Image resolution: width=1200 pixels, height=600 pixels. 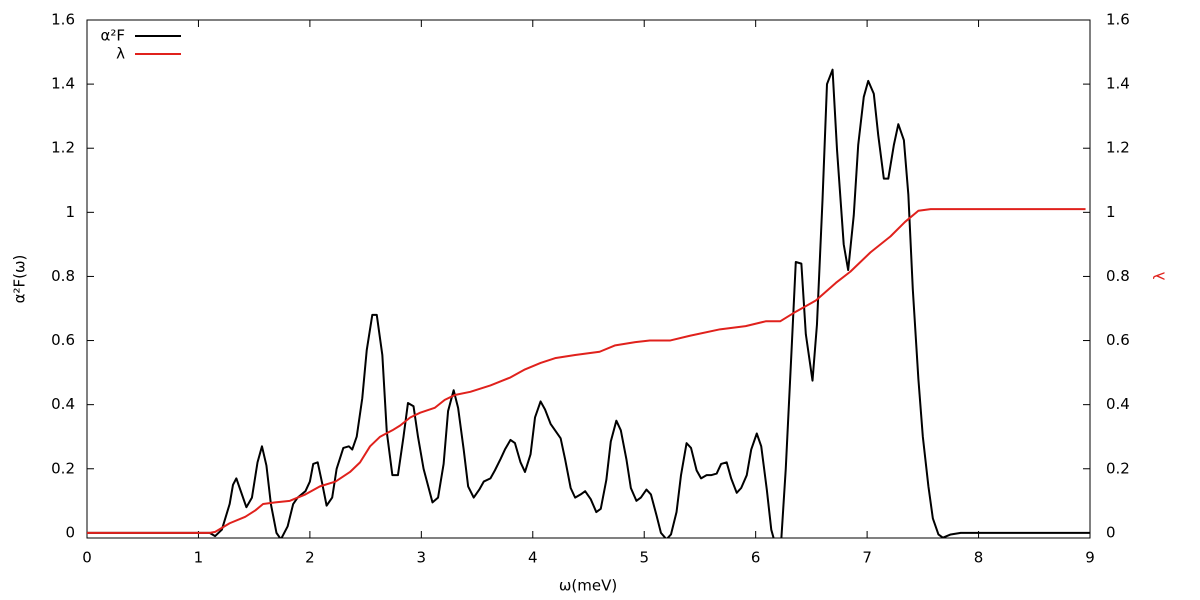 What do you see at coordinates (63, 468) in the screenshot?
I see `y-tick-label: 0.2` at bounding box center [63, 468].